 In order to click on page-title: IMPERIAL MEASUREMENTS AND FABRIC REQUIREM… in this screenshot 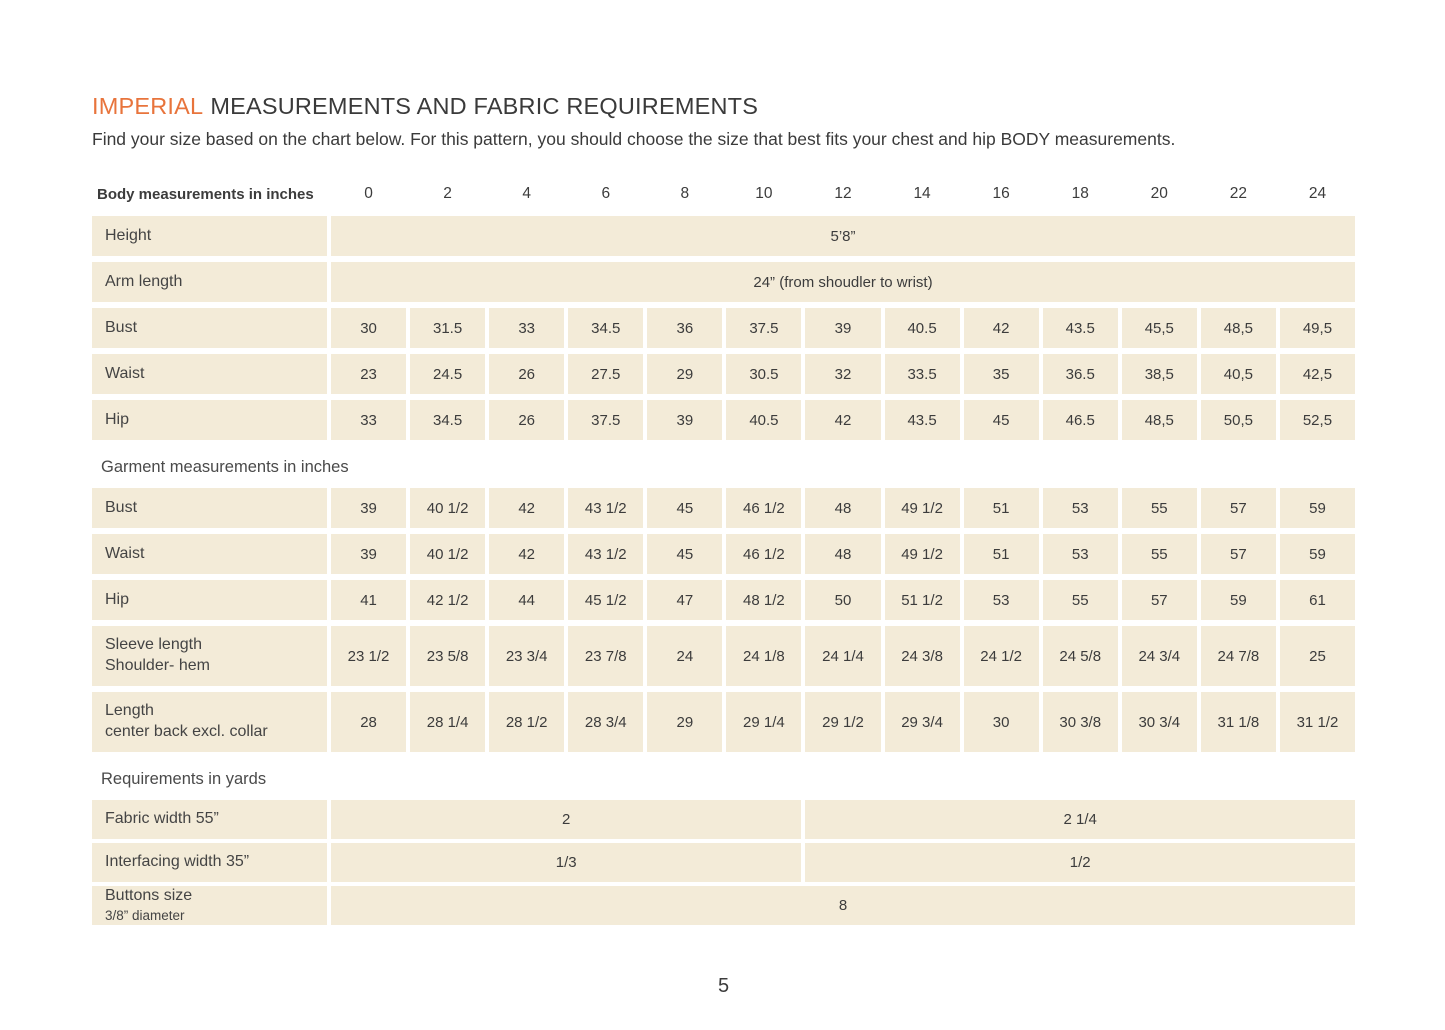, I will do `click(723, 106)`.